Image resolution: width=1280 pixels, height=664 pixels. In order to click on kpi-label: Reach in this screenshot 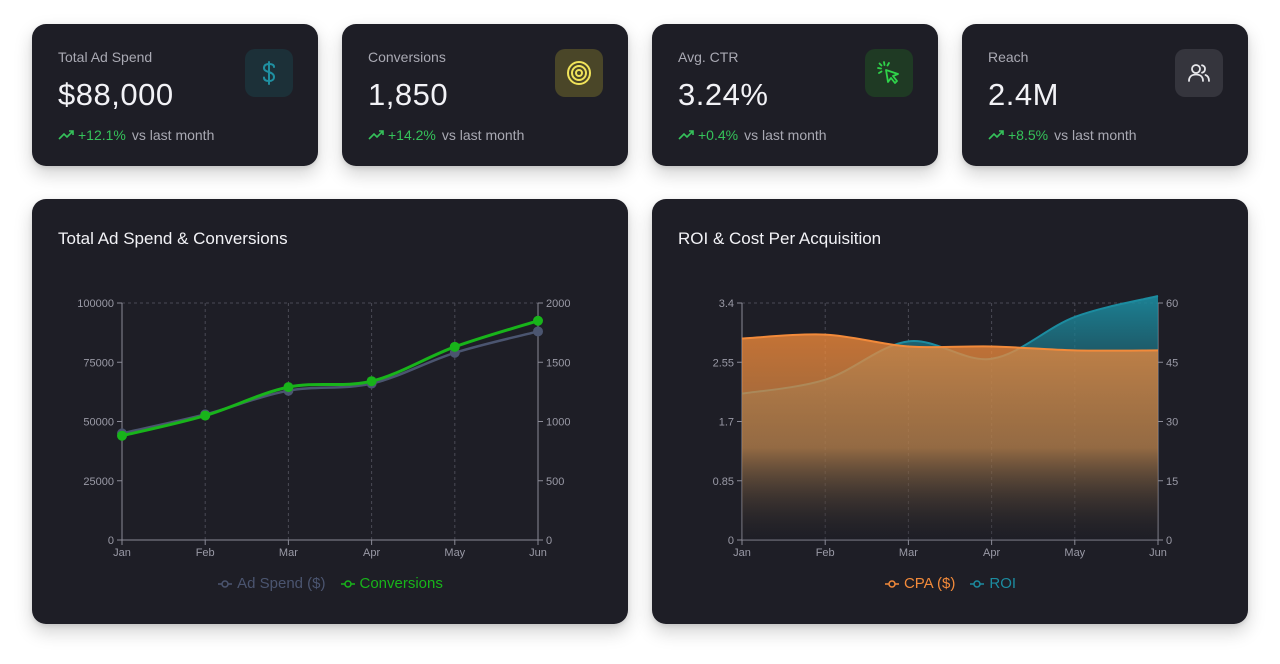, I will do `click(1008, 57)`.